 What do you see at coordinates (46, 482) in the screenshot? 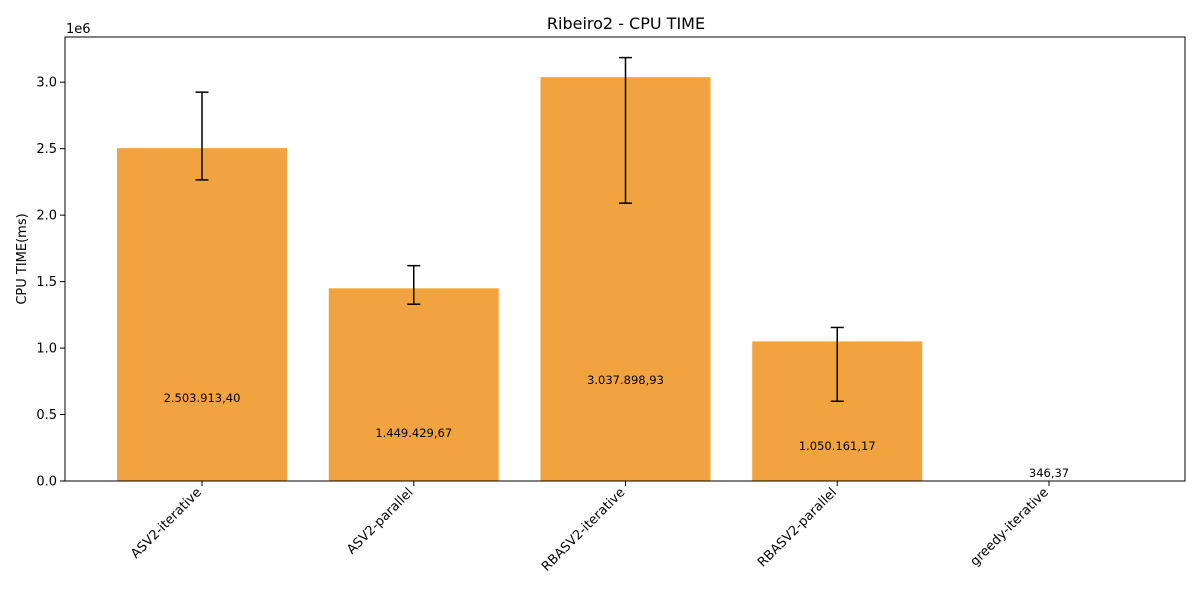
I see `y-tick-label: 0.0` at bounding box center [46, 482].